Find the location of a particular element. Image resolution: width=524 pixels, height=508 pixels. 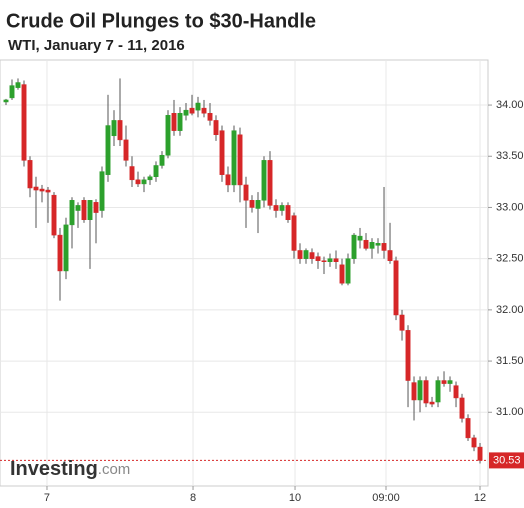

logo: Investing.com is located at coordinates (70, 469).